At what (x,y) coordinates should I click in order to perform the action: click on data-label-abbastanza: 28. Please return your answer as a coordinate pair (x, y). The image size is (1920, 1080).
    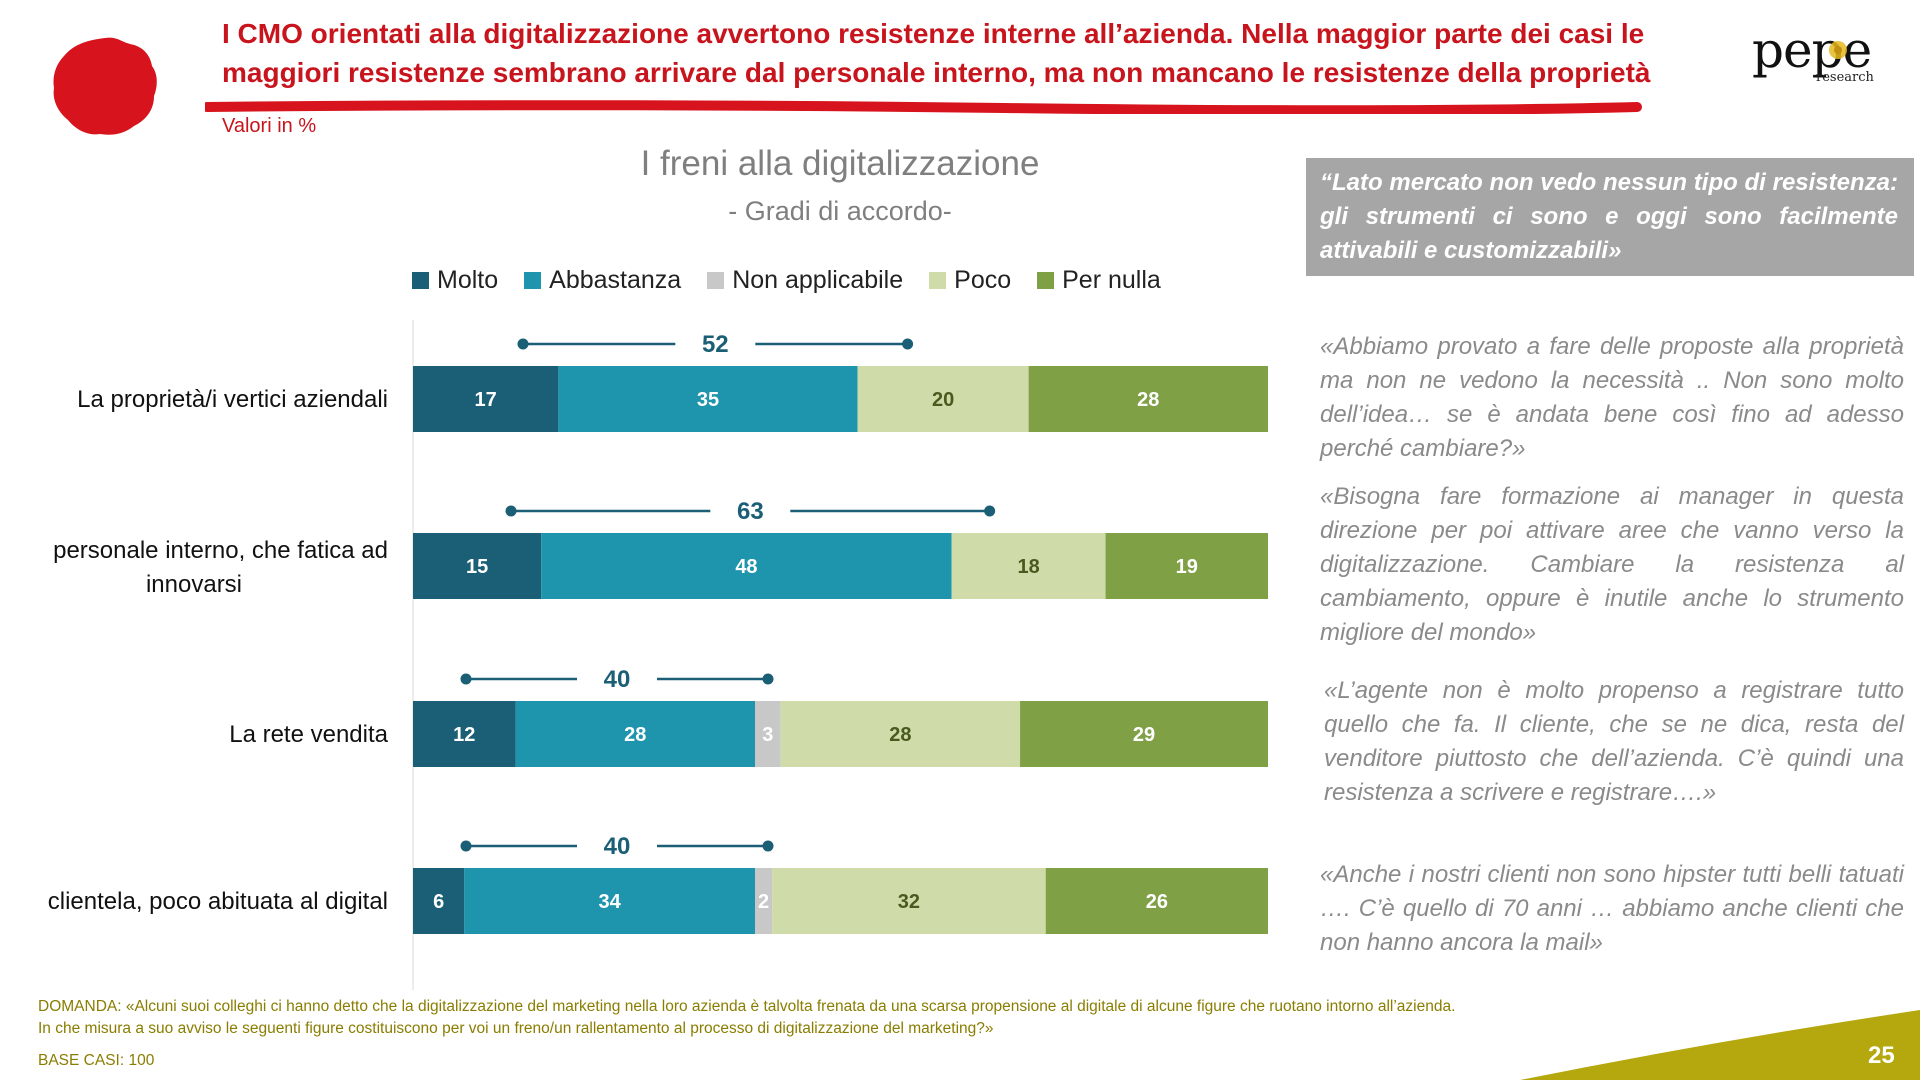
    Looking at the image, I should click on (635, 735).